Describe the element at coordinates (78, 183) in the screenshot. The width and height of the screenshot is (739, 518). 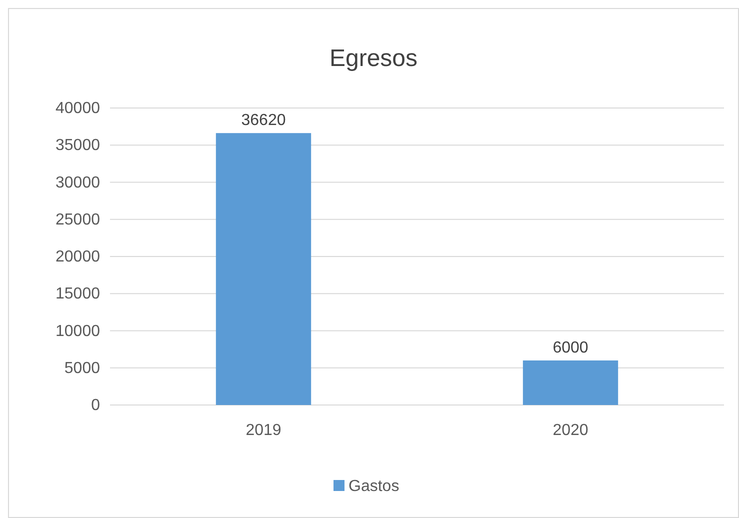
I see `y-tick-label: 30000` at that location.